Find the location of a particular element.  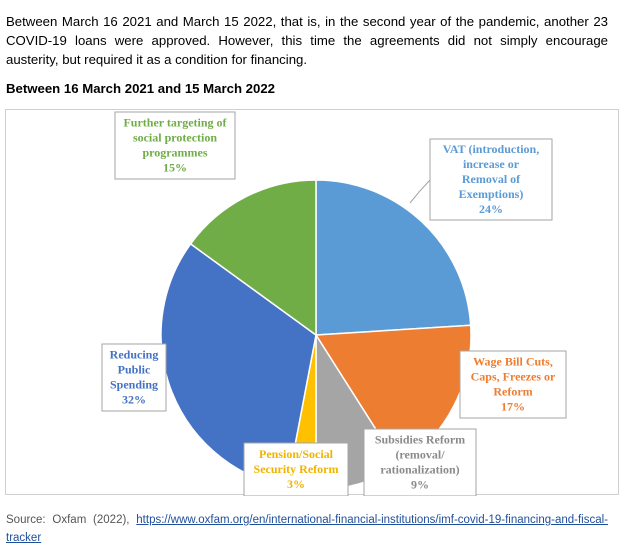

slice-category-label: Caps, Freezes or is located at coordinates (513, 377).